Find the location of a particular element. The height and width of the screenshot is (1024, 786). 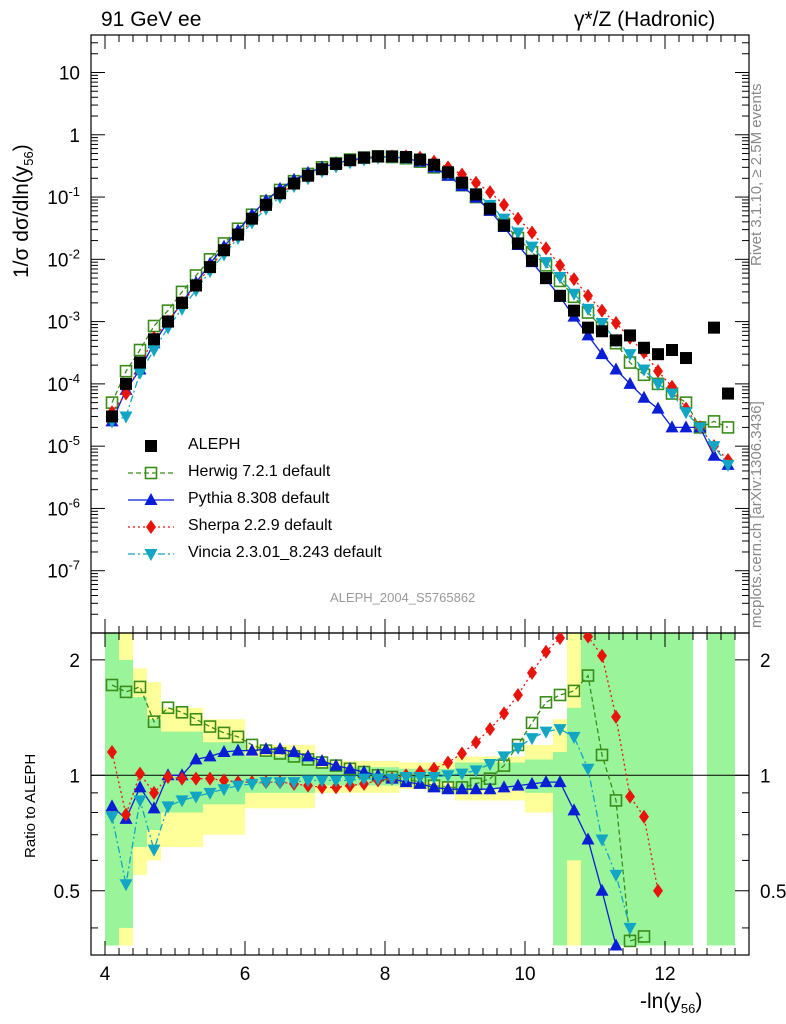

y-tick-label: 10⁻¹ is located at coordinates (63, 196).